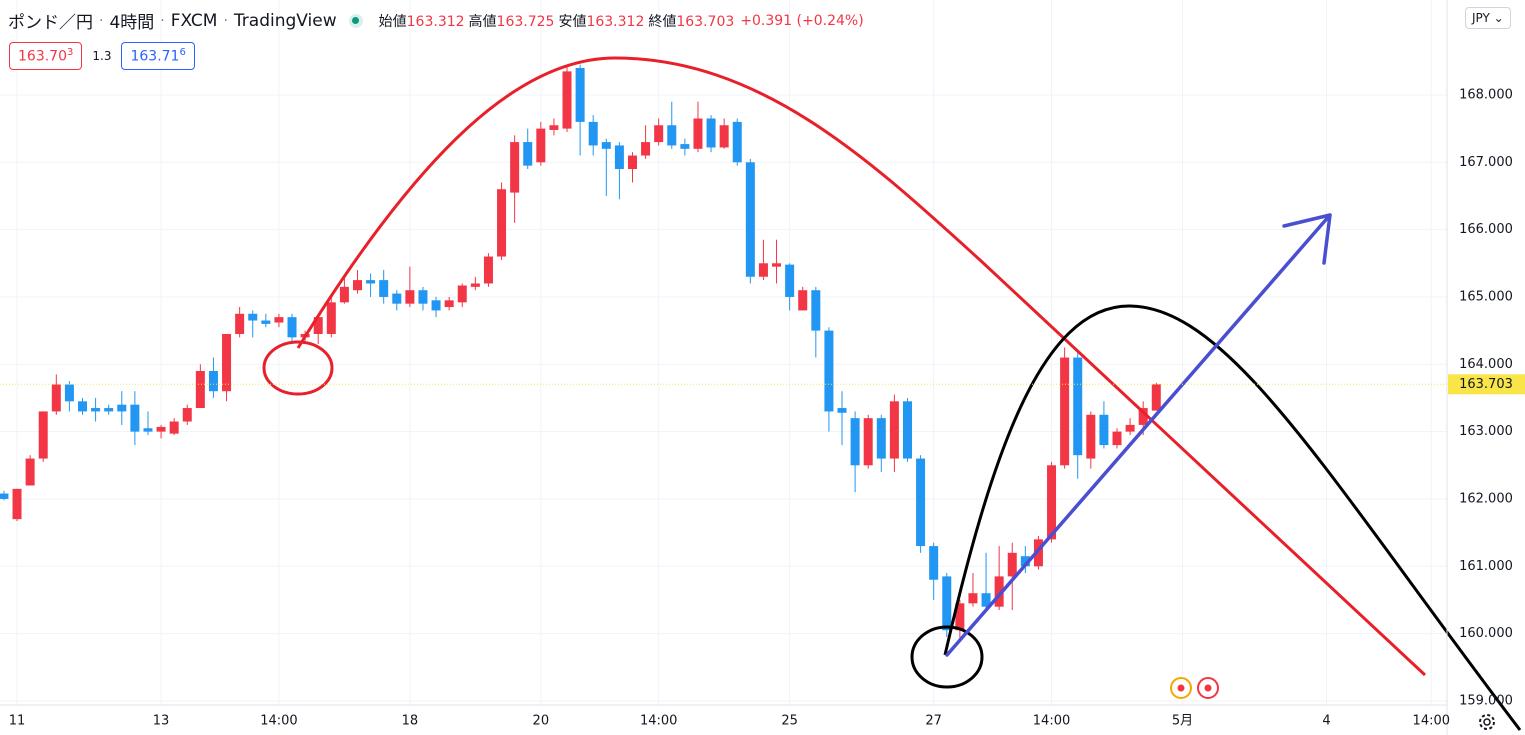 Image resolution: width=1525 pixels, height=735 pixels. I want to click on ohlc-value: 163.703, so click(705, 21).